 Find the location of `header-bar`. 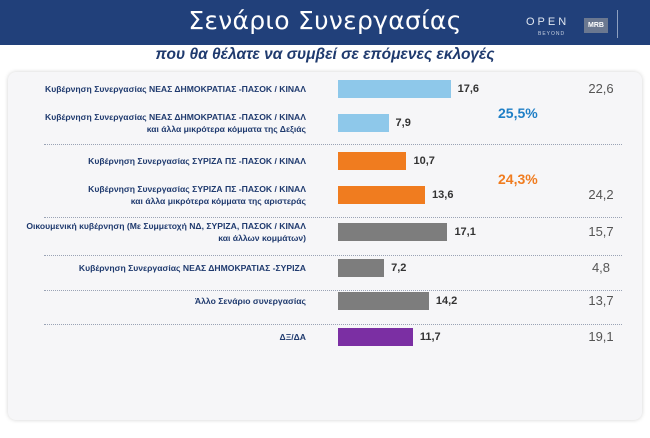

header-bar is located at coordinates (325, 22).